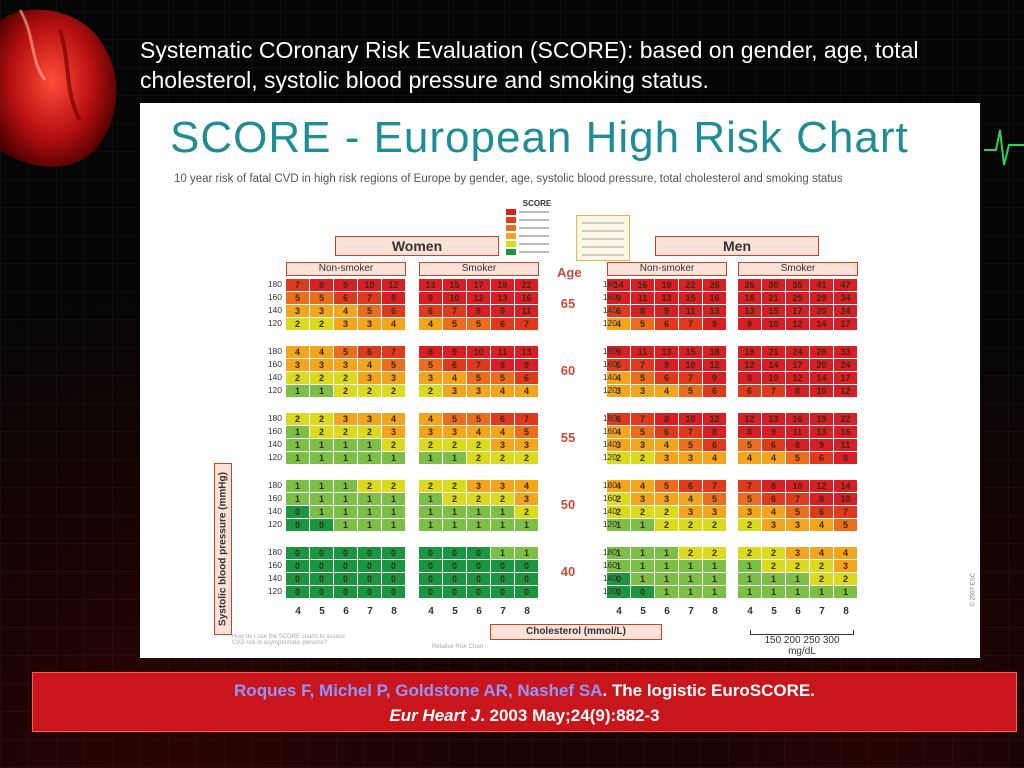 Image resolution: width=1024 pixels, height=768 pixels. What do you see at coordinates (821, 324) in the screenshot?
I see `risk-cell: 14` at bounding box center [821, 324].